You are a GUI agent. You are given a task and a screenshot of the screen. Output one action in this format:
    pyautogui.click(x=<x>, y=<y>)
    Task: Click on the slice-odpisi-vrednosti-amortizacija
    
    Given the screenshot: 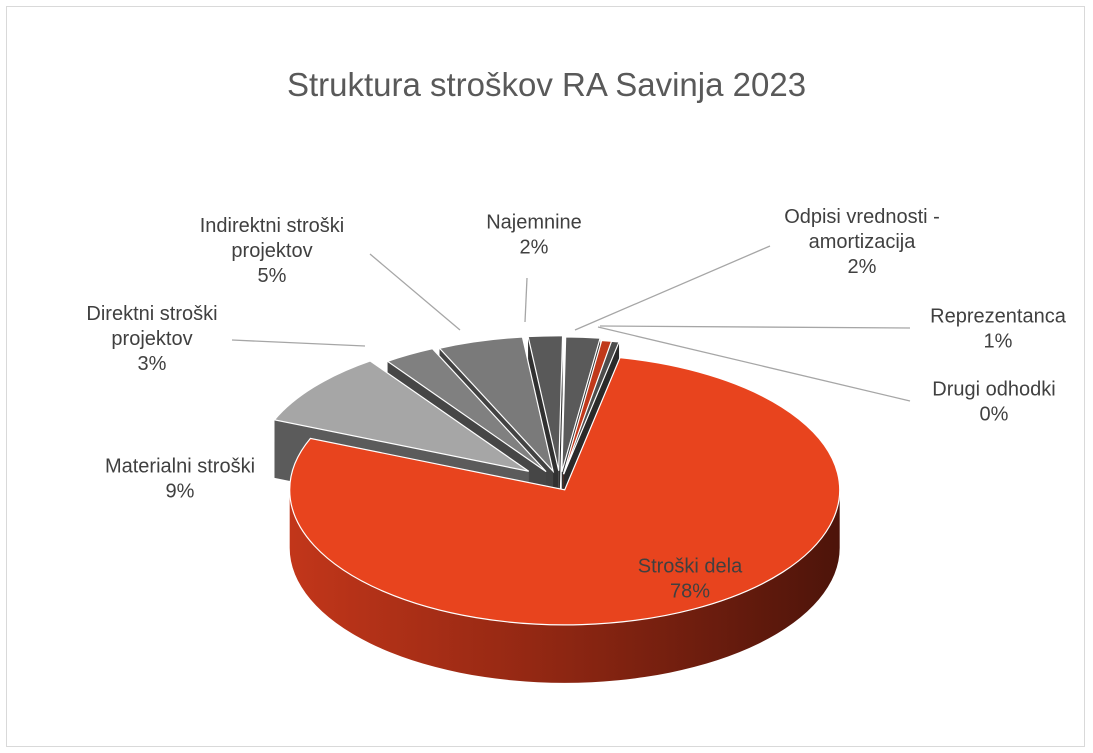 What is the action you would take?
    pyautogui.click(x=581, y=404)
    